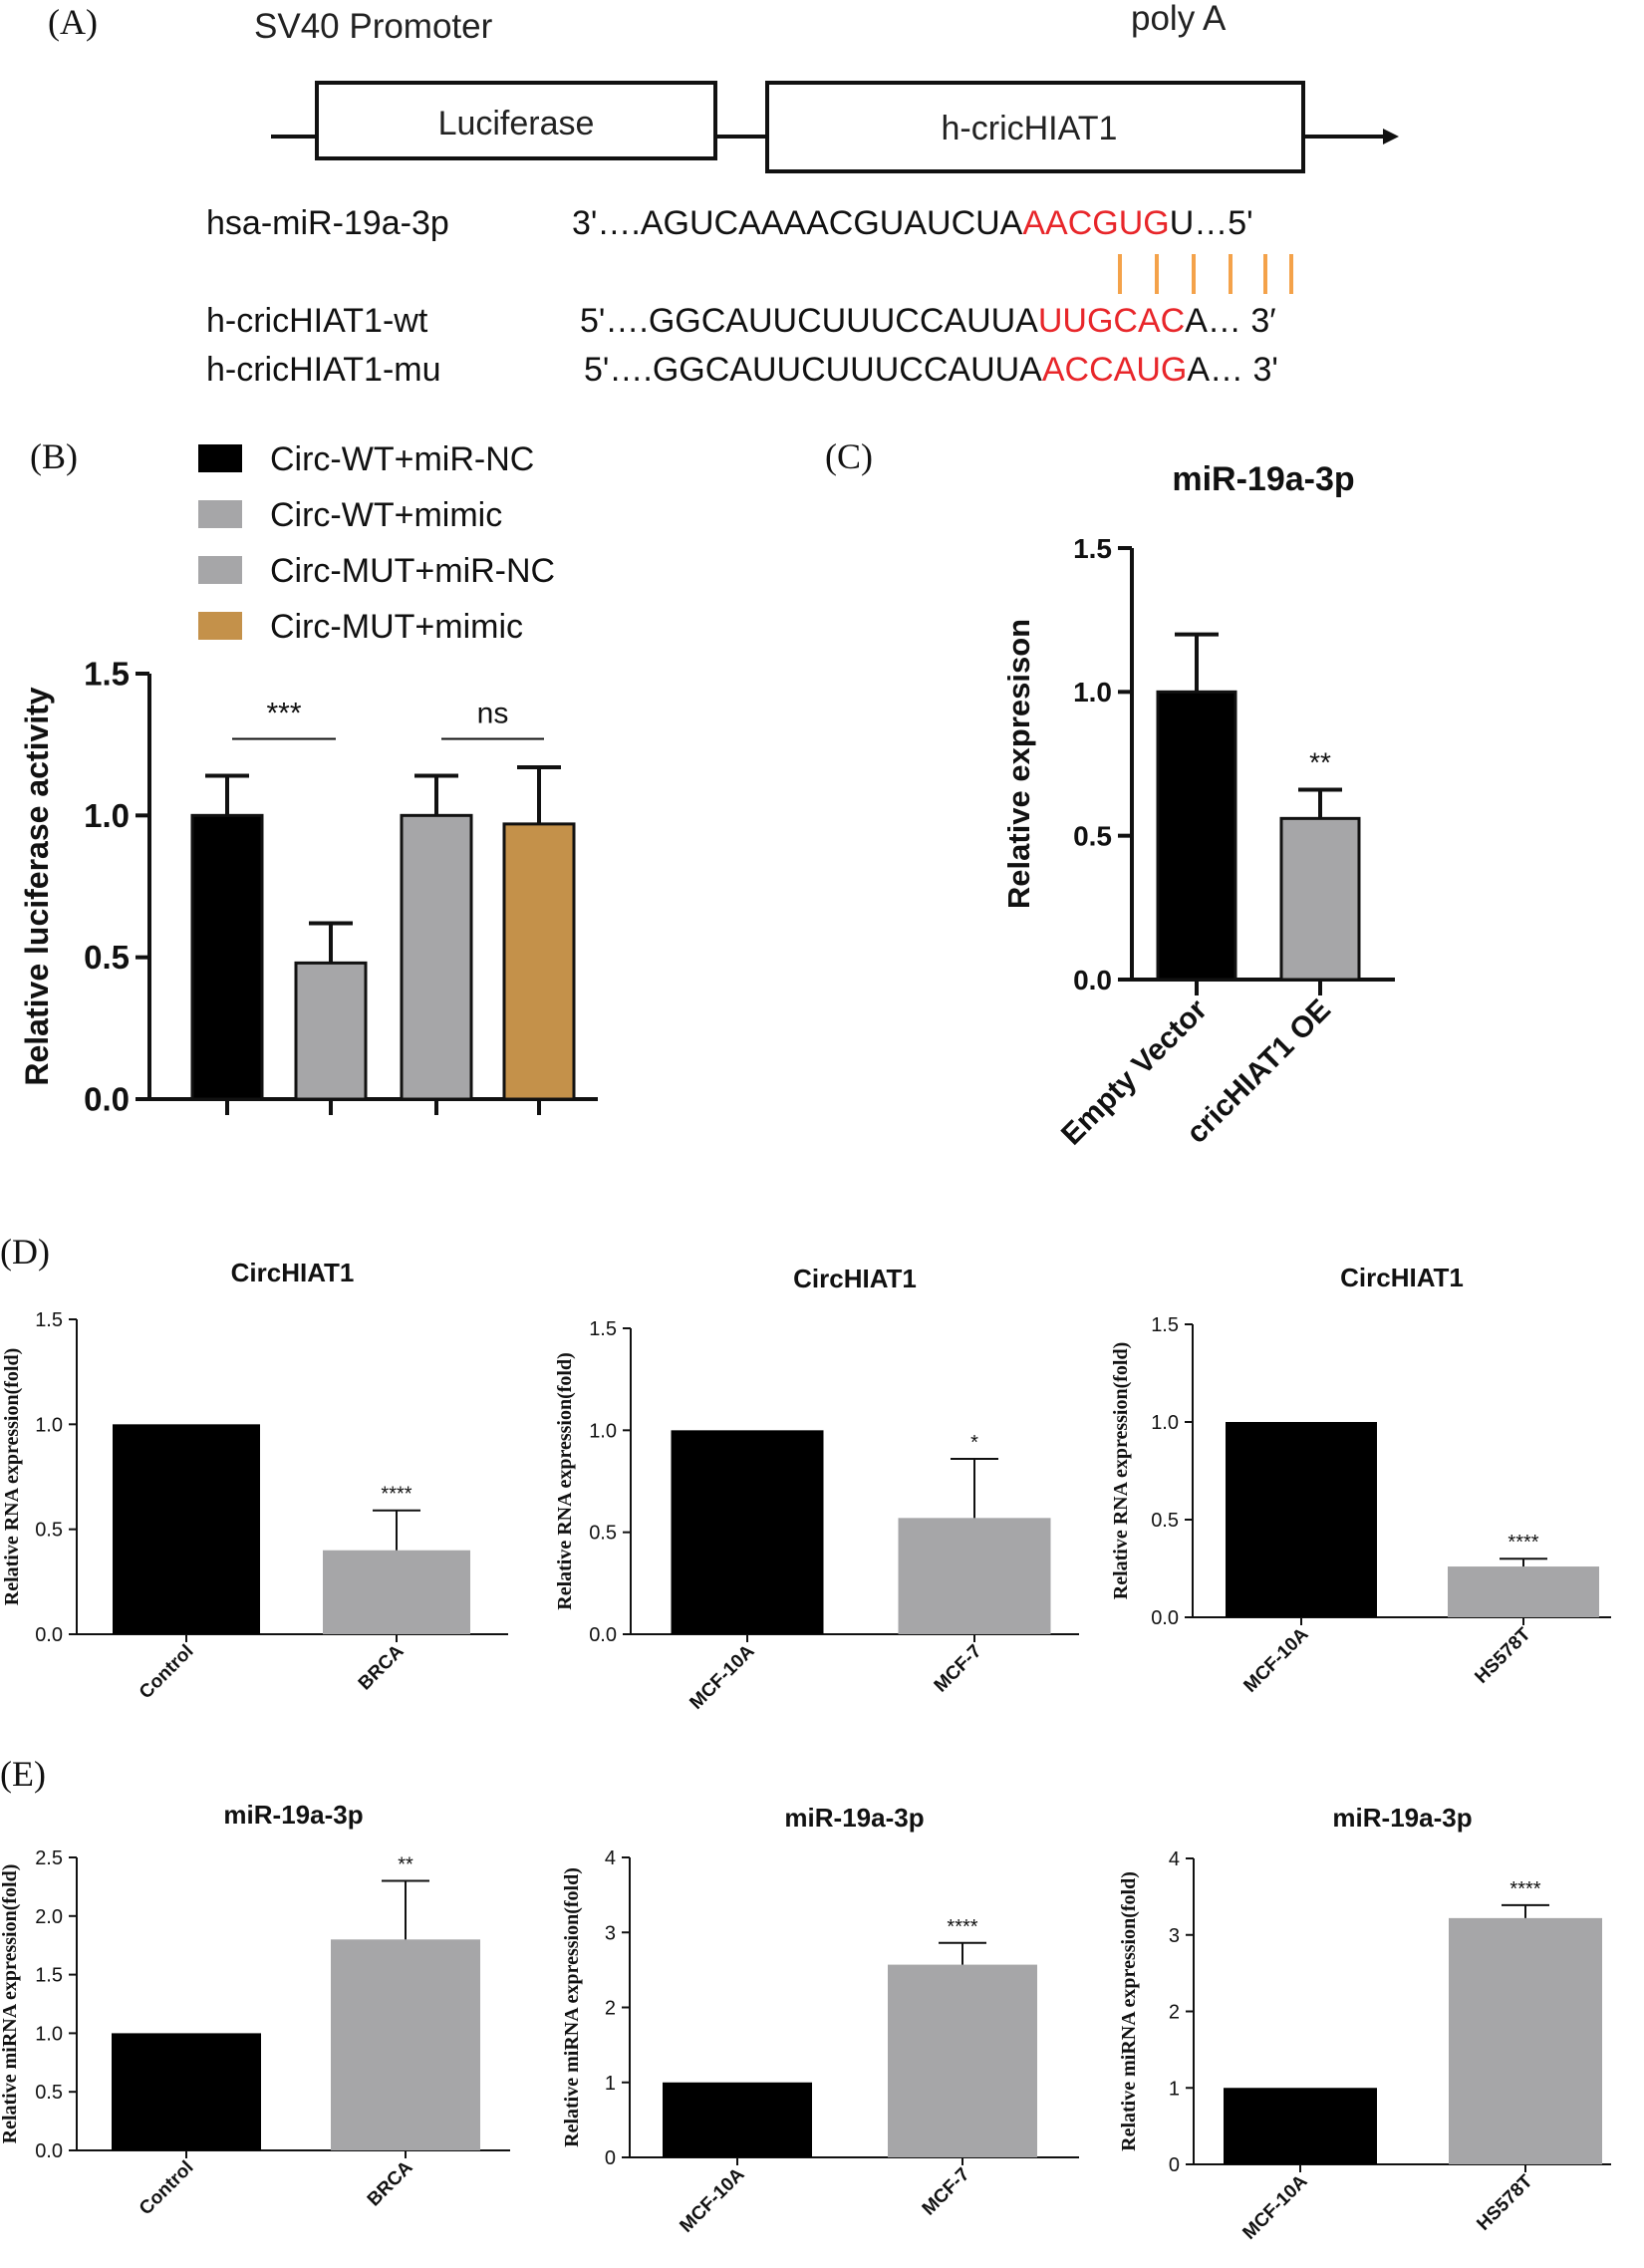 The width and height of the screenshot is (1644, 2268). I want to click on cirhiat1-box, so click(1035, 127).